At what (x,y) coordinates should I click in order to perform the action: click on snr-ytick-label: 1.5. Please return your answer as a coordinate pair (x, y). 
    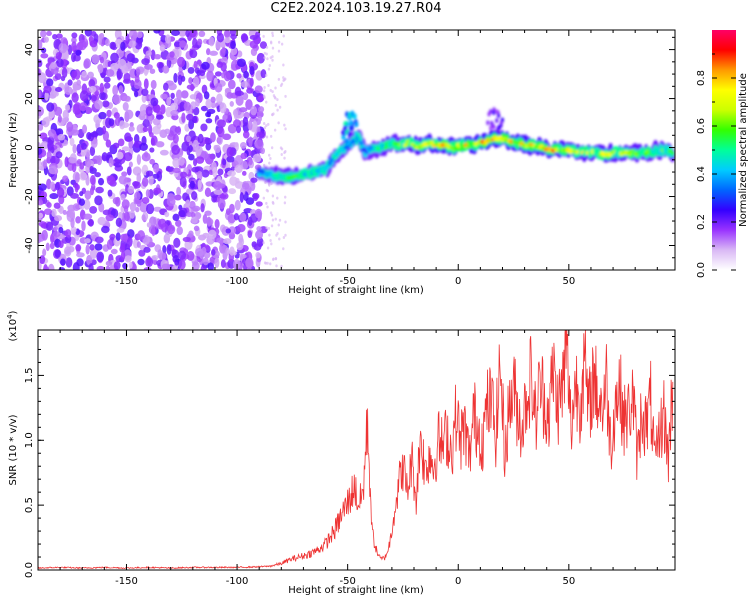
    Looking at the image, I should click on (29, 375).